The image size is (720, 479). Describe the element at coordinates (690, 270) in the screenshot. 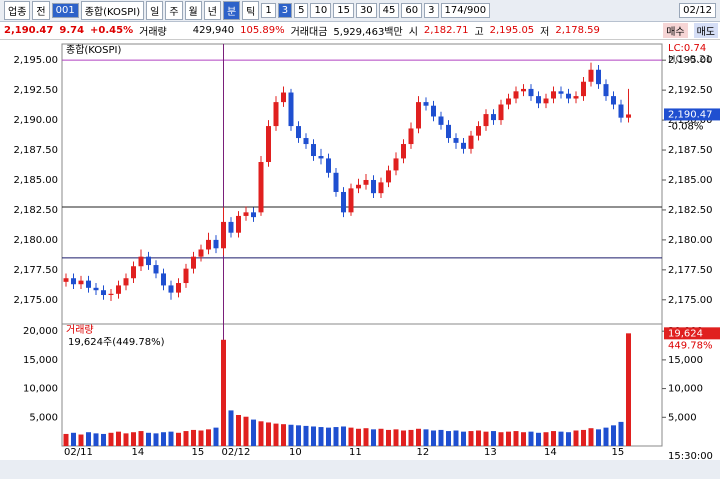

I see `y-tick-label: 2,177.50` at that location.